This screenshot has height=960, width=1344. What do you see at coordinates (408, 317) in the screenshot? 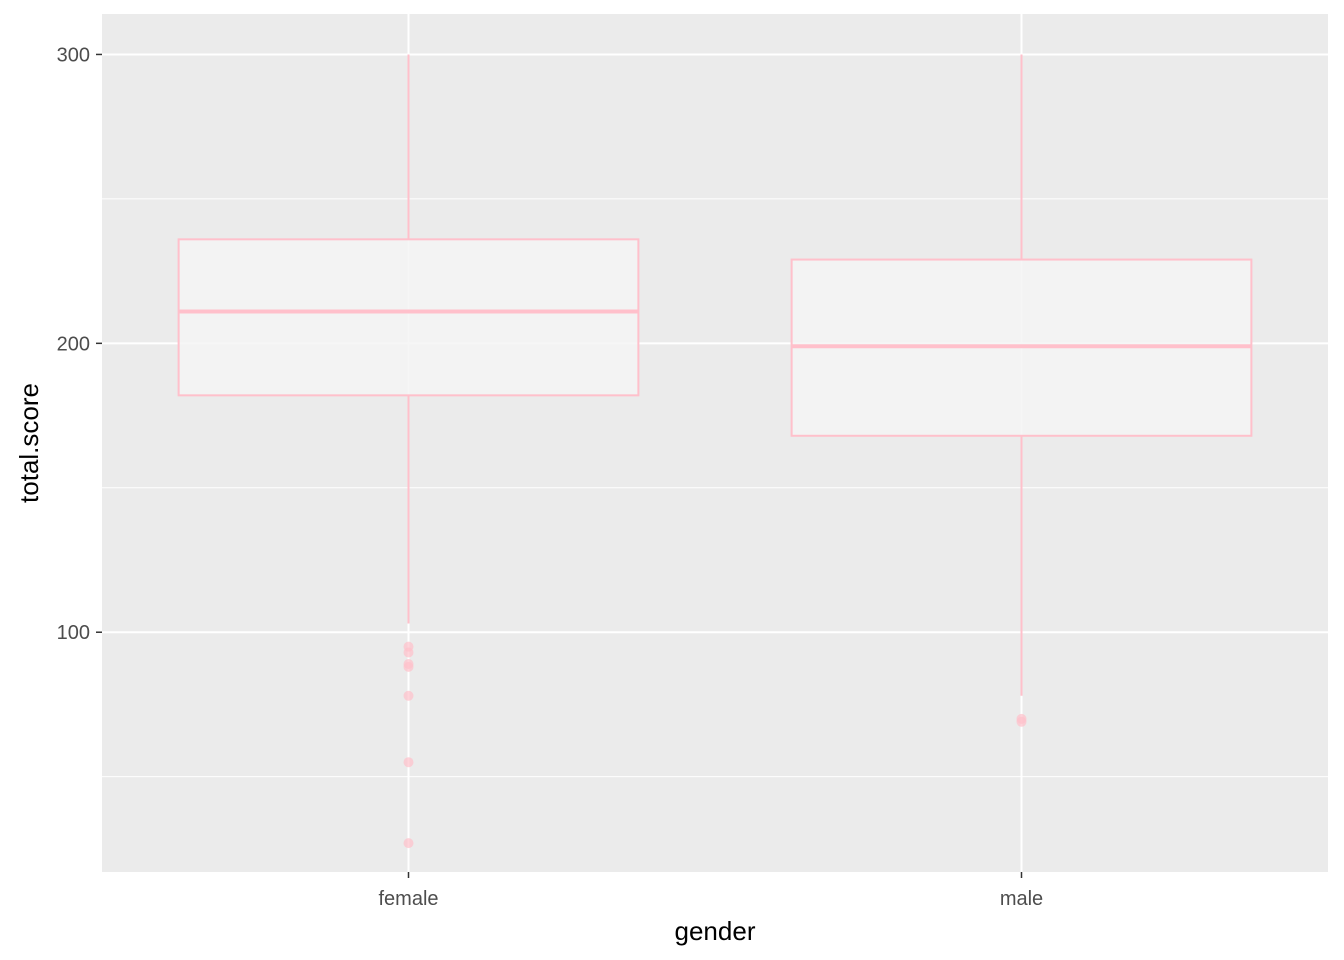
I see `box-iqr` at bounding box center [408, 317].